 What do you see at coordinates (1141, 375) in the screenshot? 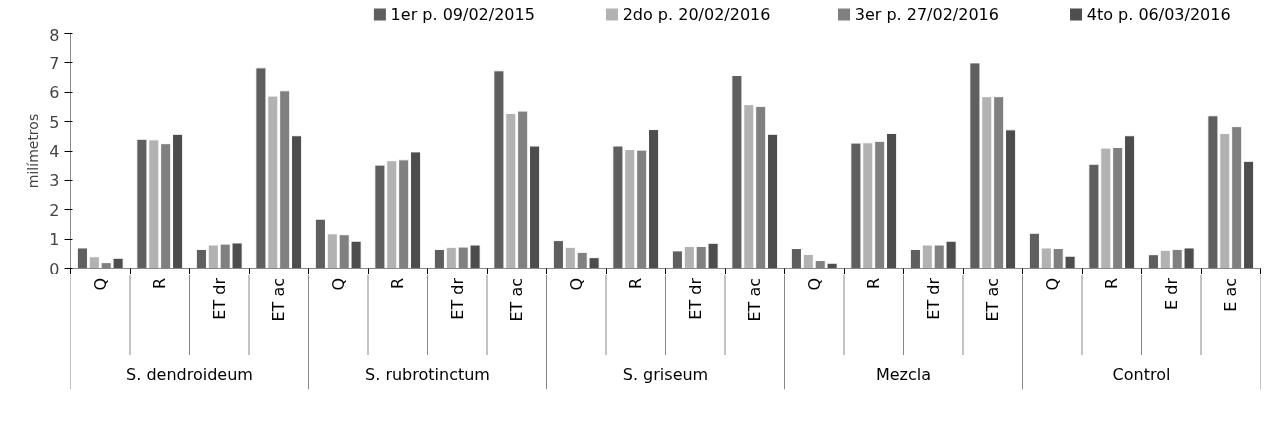
I see `category-label: Control` at bounding box center [1141, 375].